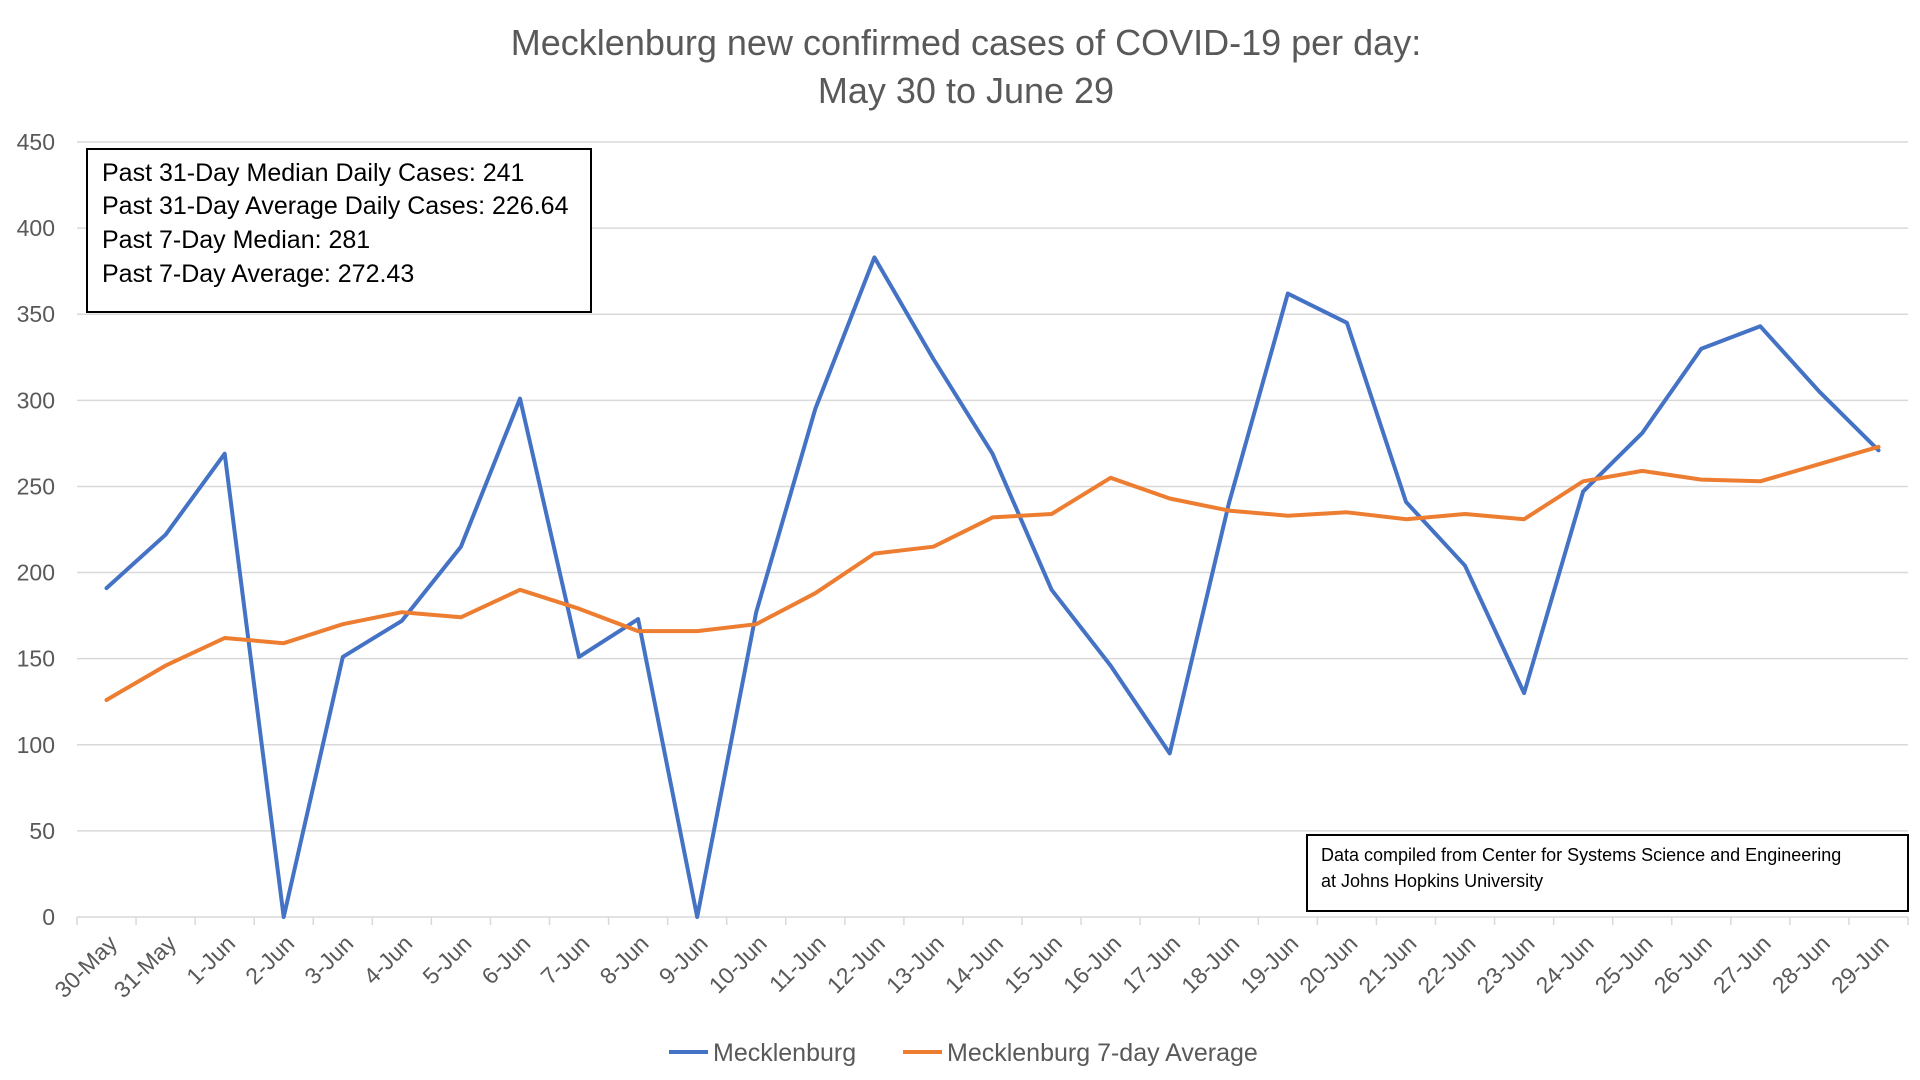 The width and height of the screenshot is (1920, 1080). What do you see at coordinates (343, 624) in the screenshot?
I see `series-1-point-3-Jun` at bounding box center [343, 624].